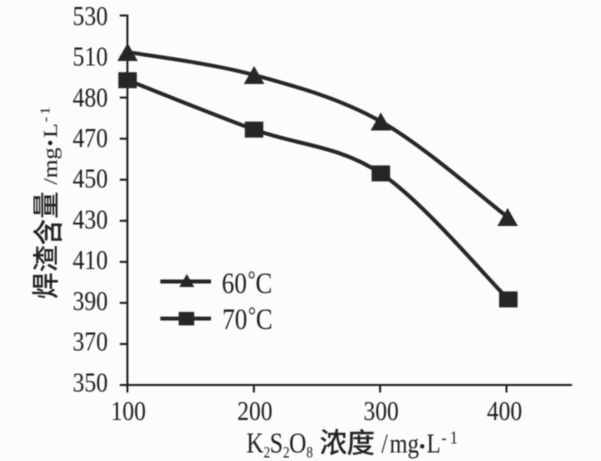  What do you see at coordinates (90, 220) in the screenshot?
I see `svg-text: 430` at bounding box center [90, 220].